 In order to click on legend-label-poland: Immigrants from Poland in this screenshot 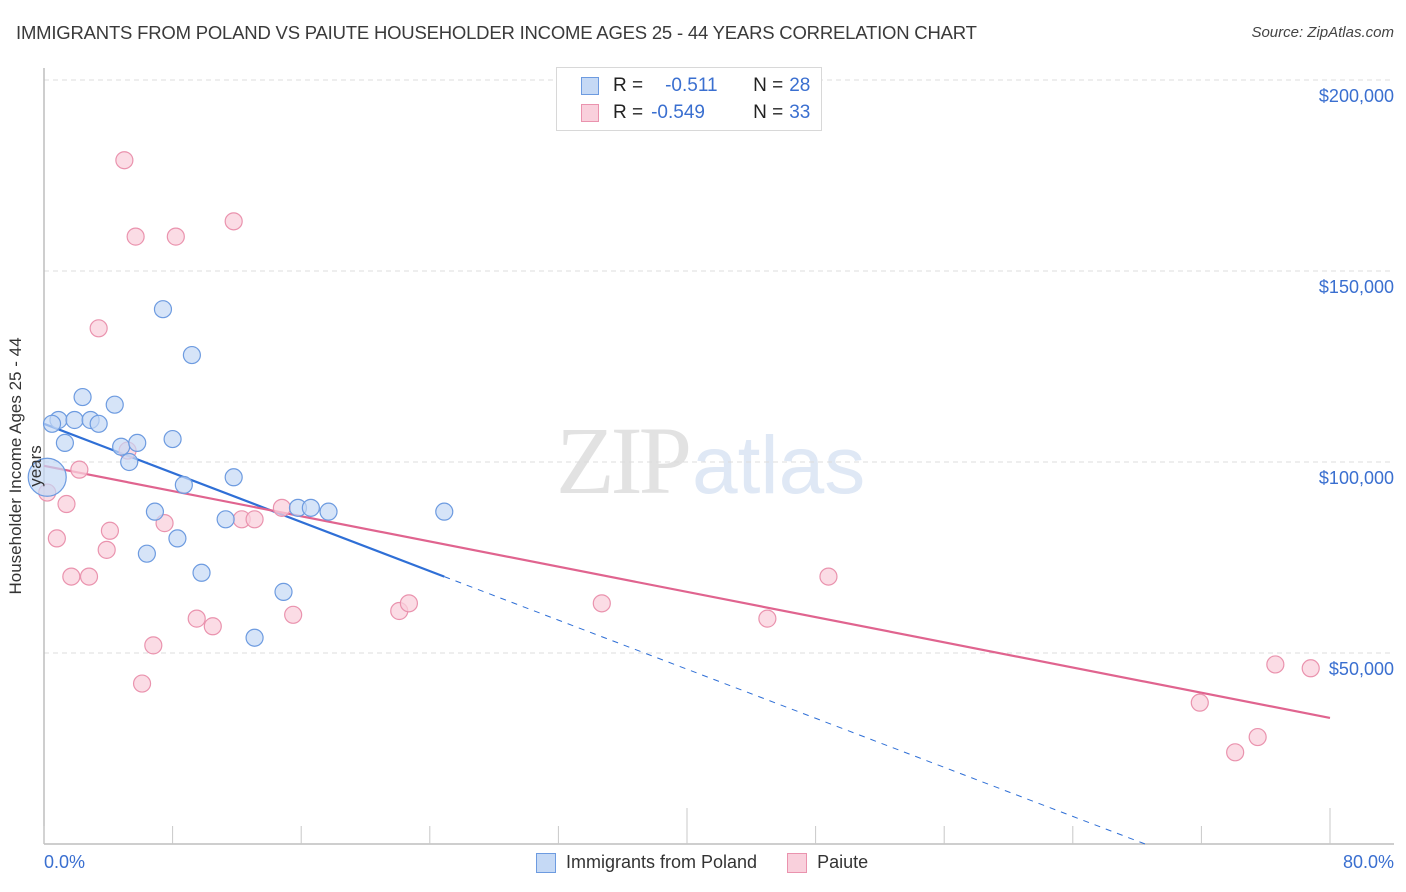, I will do `click(662, 862)`.